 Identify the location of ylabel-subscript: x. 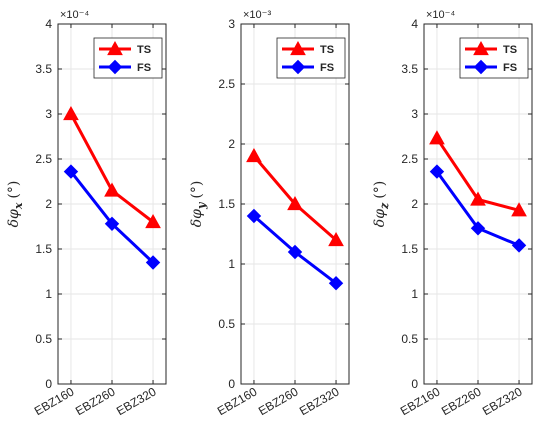
(18, 206).